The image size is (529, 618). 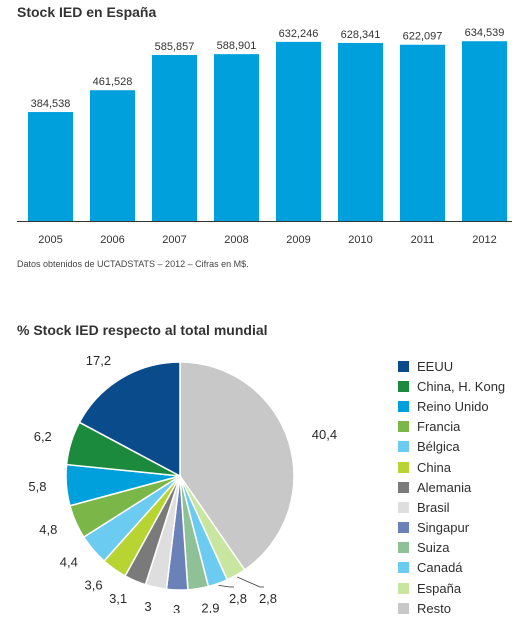 I want to click on x-tick-label: 2012, so click(x=484, y=240).